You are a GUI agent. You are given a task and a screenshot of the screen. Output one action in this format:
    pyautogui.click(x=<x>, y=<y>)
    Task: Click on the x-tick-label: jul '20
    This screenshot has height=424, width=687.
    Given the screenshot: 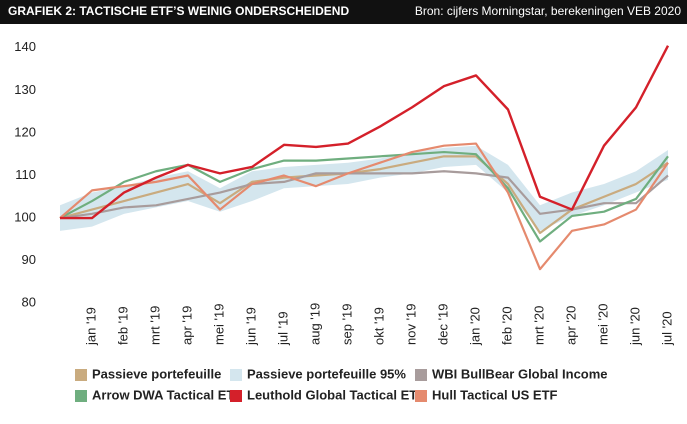 What is the action you would take?
    pyautogui.click(x=666, y=328)
    